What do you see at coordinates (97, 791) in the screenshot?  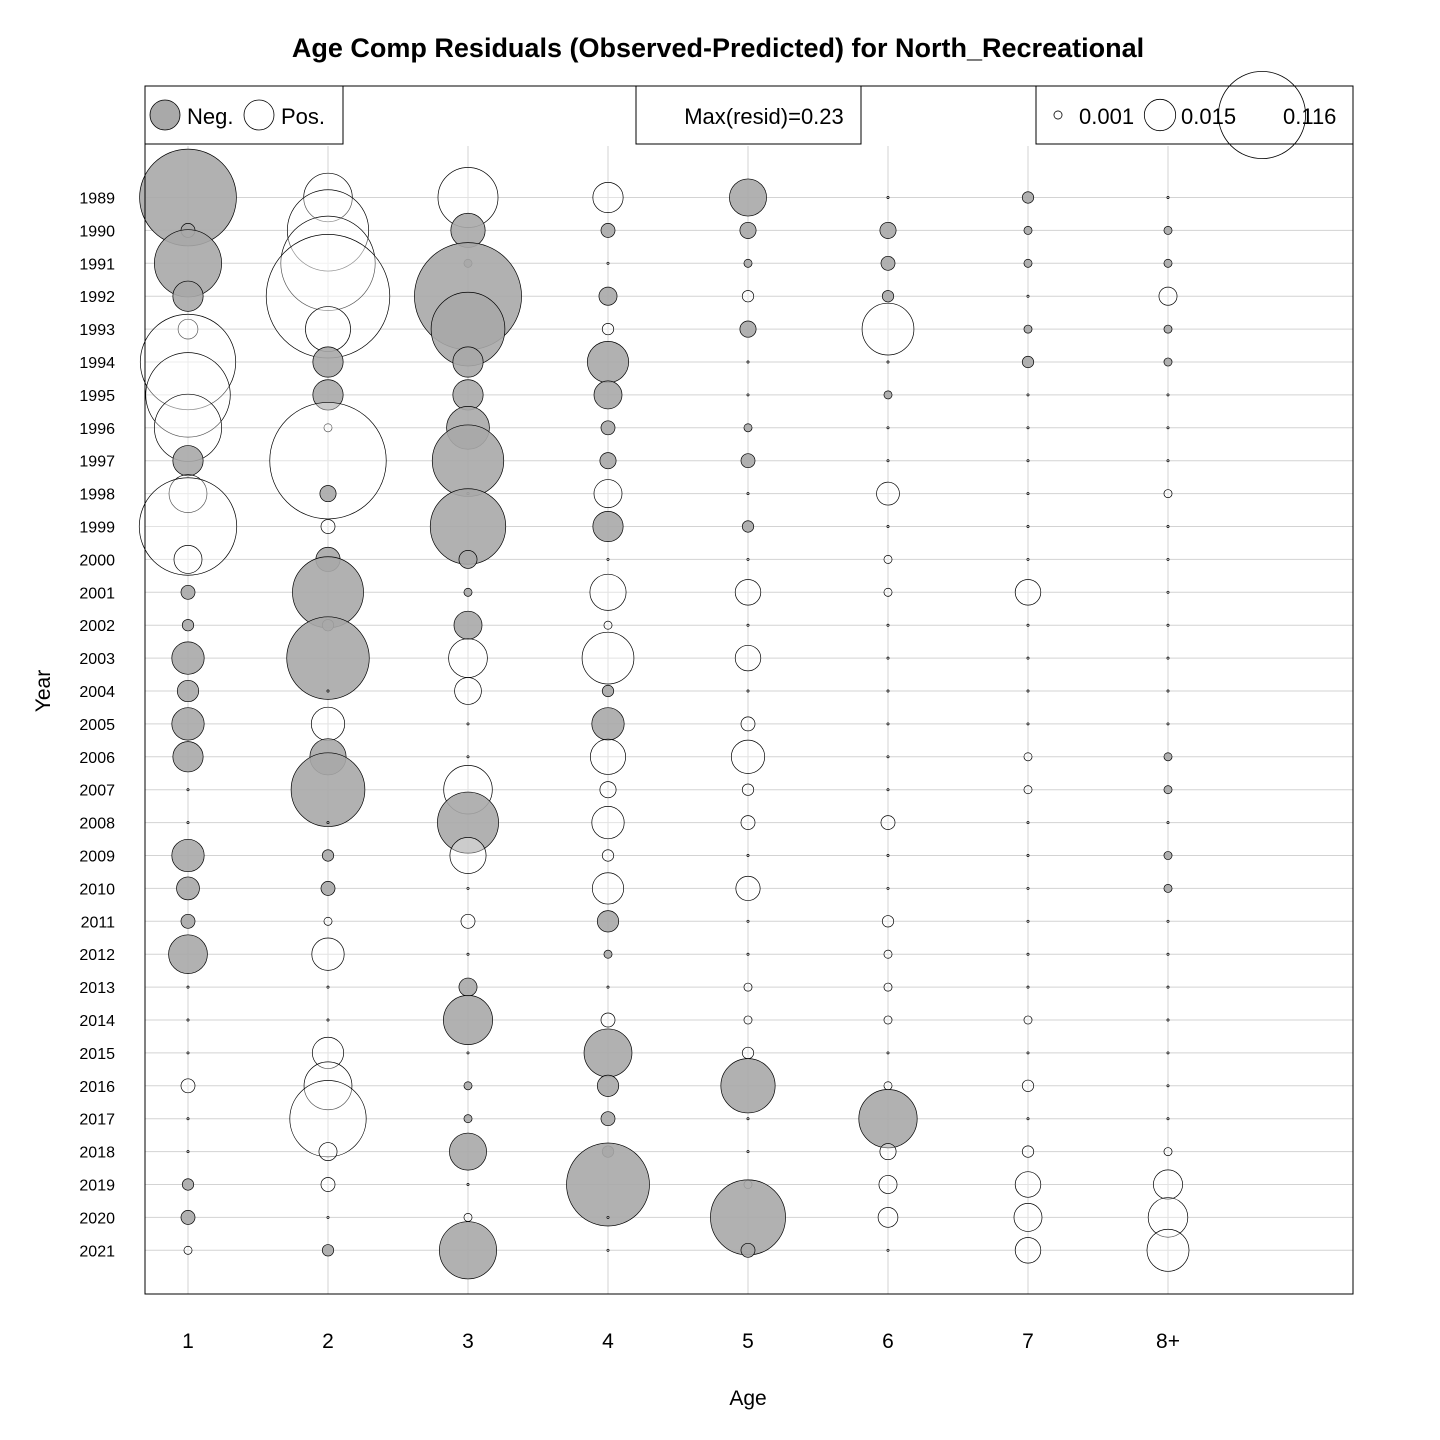 I see `y-tick-label: 2007` at bounding box center [97, 791].